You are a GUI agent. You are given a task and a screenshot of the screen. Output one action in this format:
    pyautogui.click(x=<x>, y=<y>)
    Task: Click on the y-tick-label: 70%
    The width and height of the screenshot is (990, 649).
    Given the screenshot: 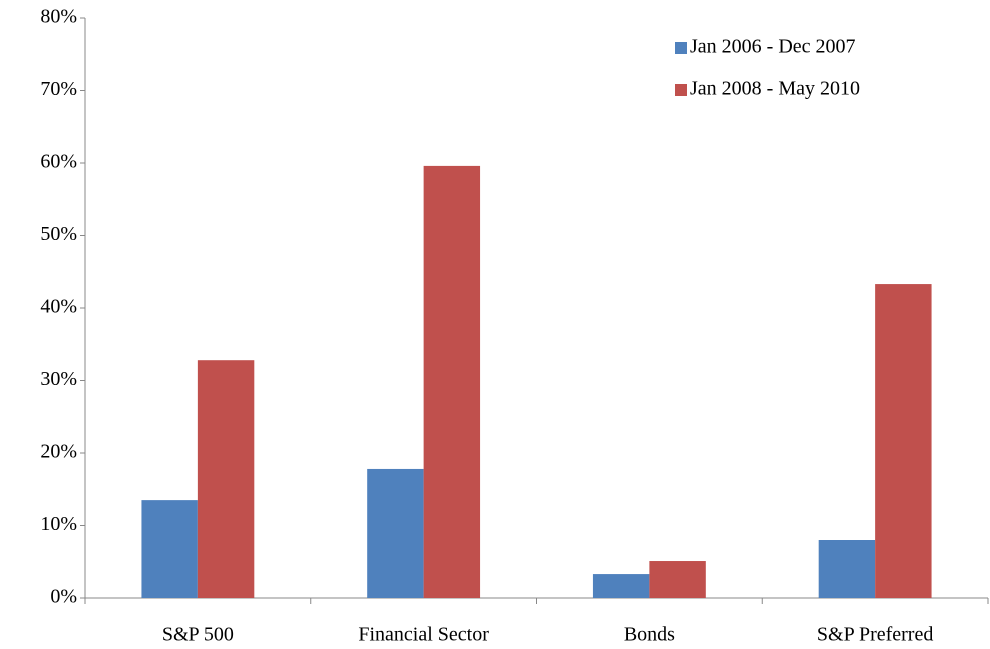 What is the action you would take?
    pyautogui.click(x=58, y=89)
    